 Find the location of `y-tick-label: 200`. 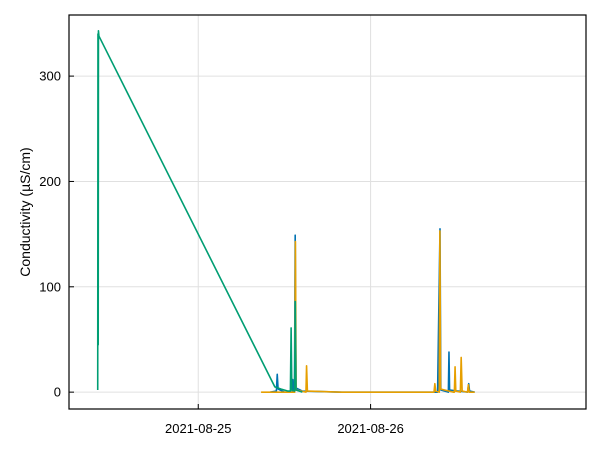

y-tick-label: 200 is located at coordinates (50, 181).